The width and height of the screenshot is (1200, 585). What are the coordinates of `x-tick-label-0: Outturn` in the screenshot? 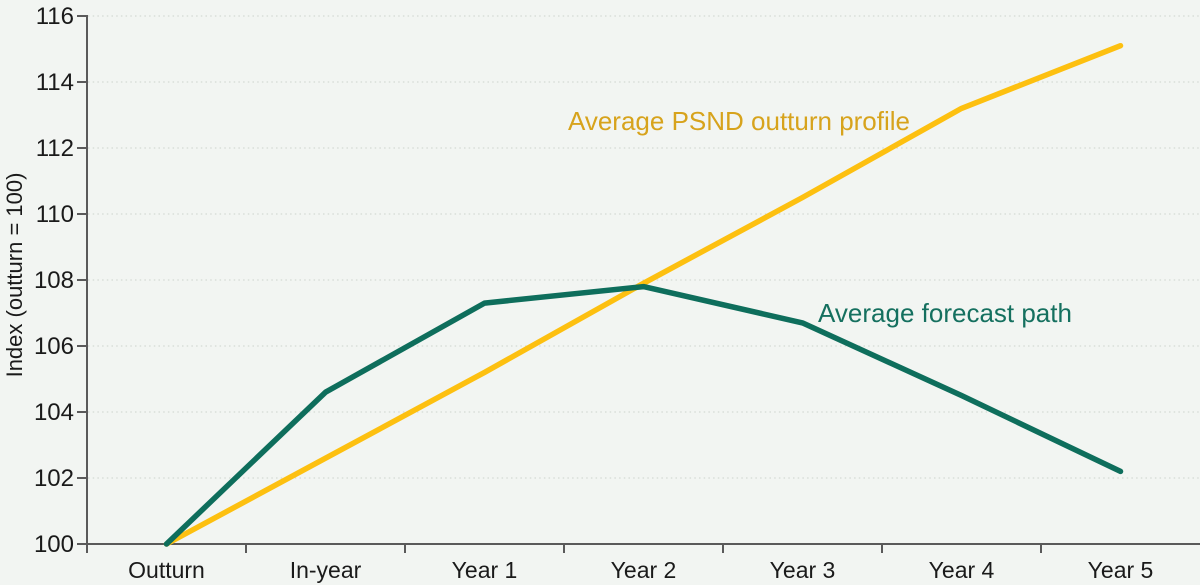 It's located at (166, 570).